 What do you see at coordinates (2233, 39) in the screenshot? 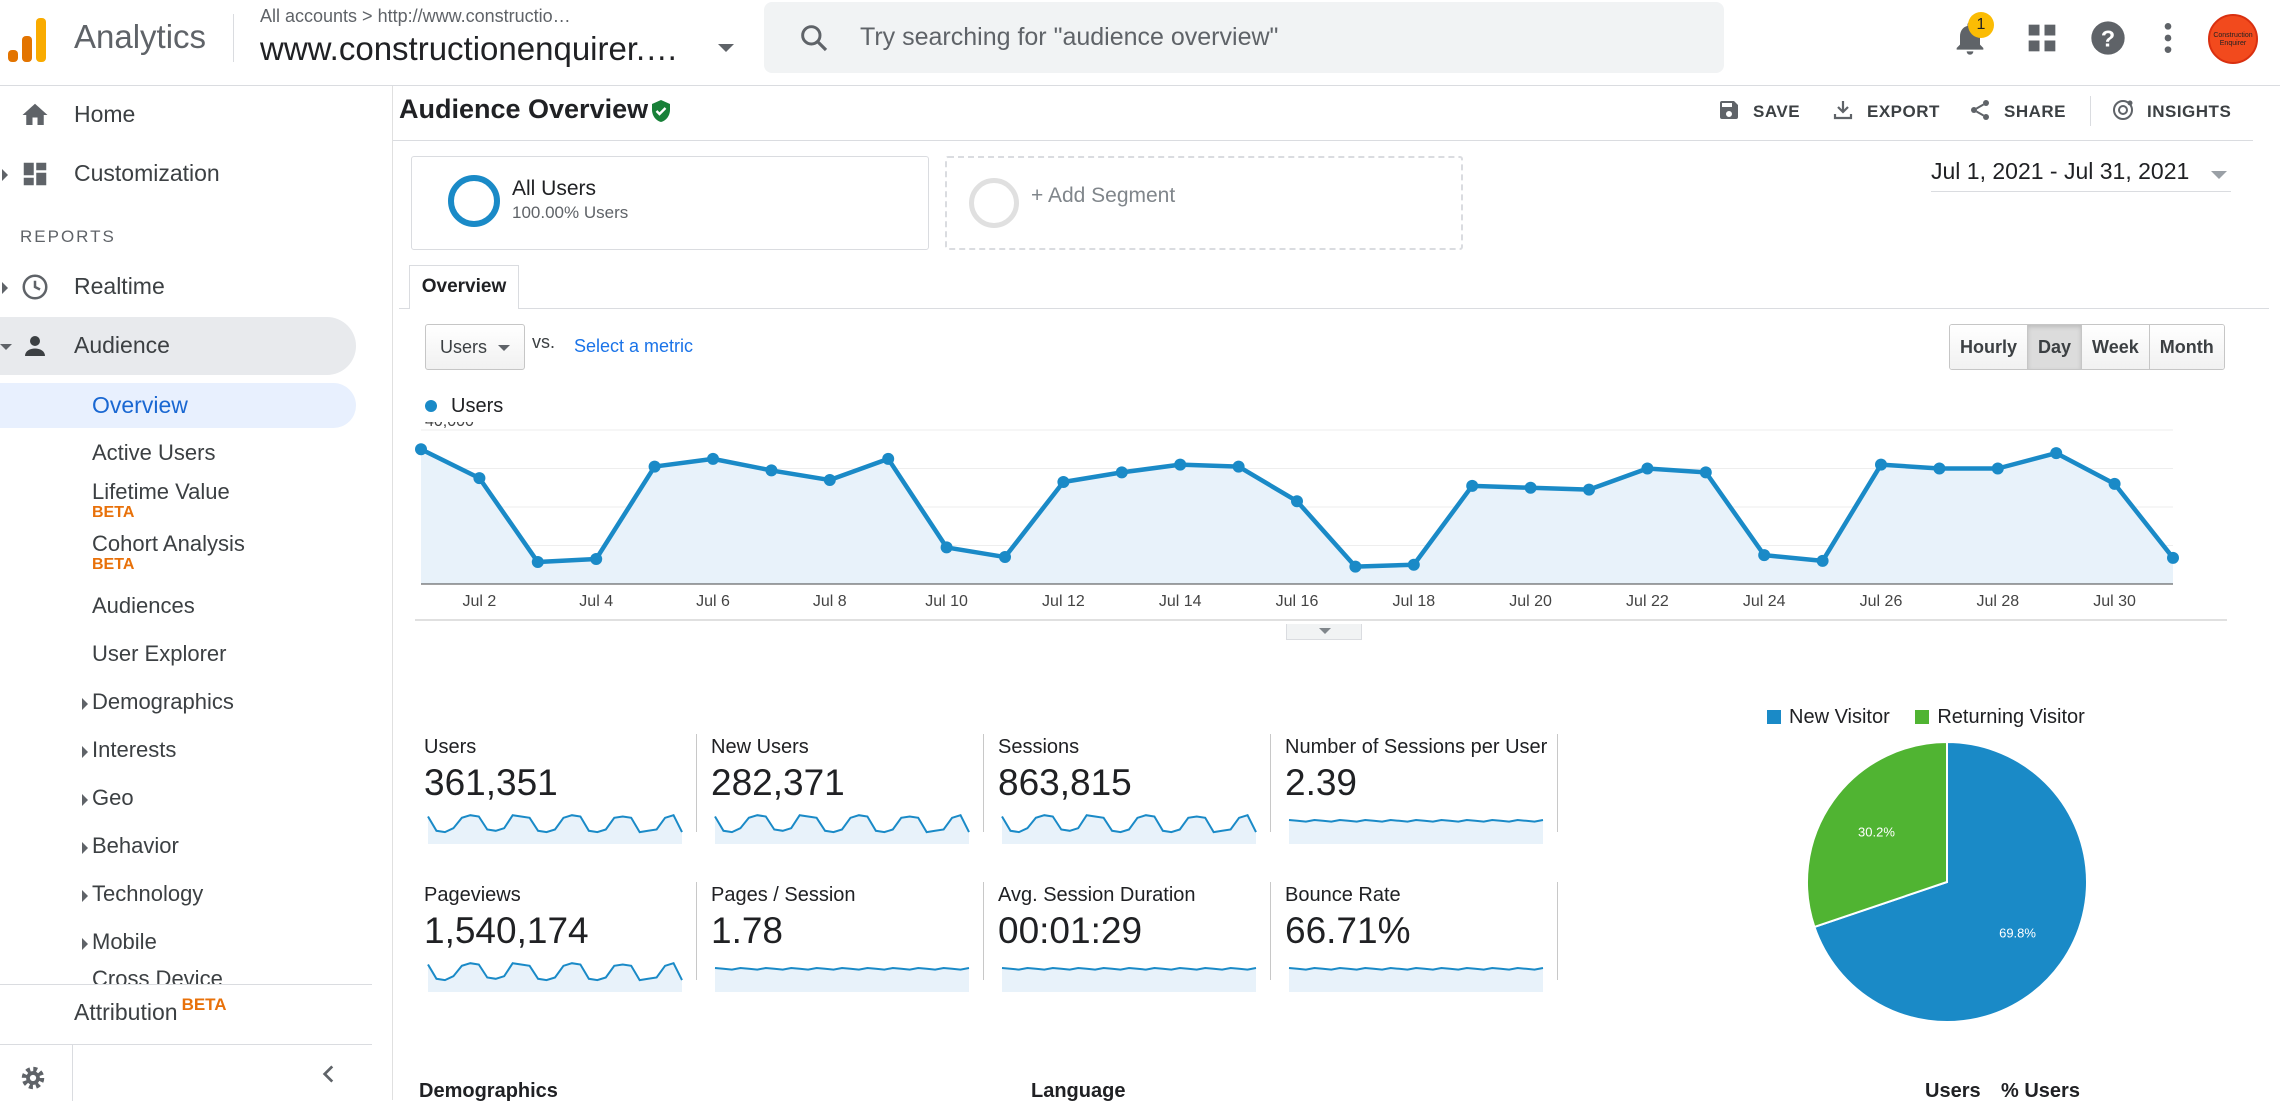
I see `avatar: Construction Enquirer` at bounding box center [2233, 39].